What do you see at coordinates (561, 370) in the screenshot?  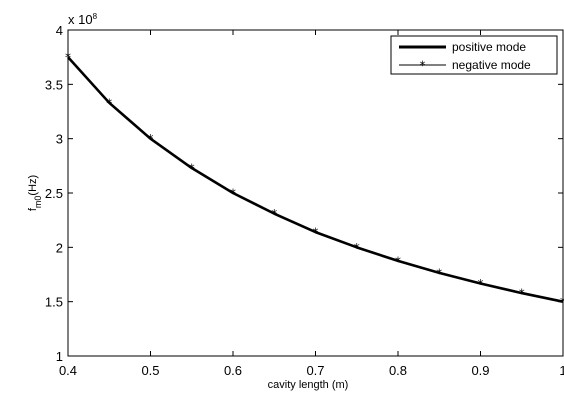 I see `x-tick-label: 1` at bounding box center [561, 370].